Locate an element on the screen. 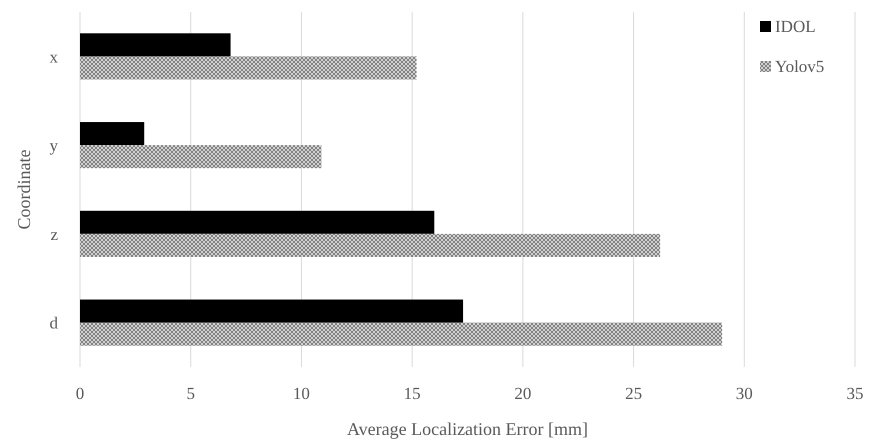  y-tick-label: z is located at coordinates (54, 234).